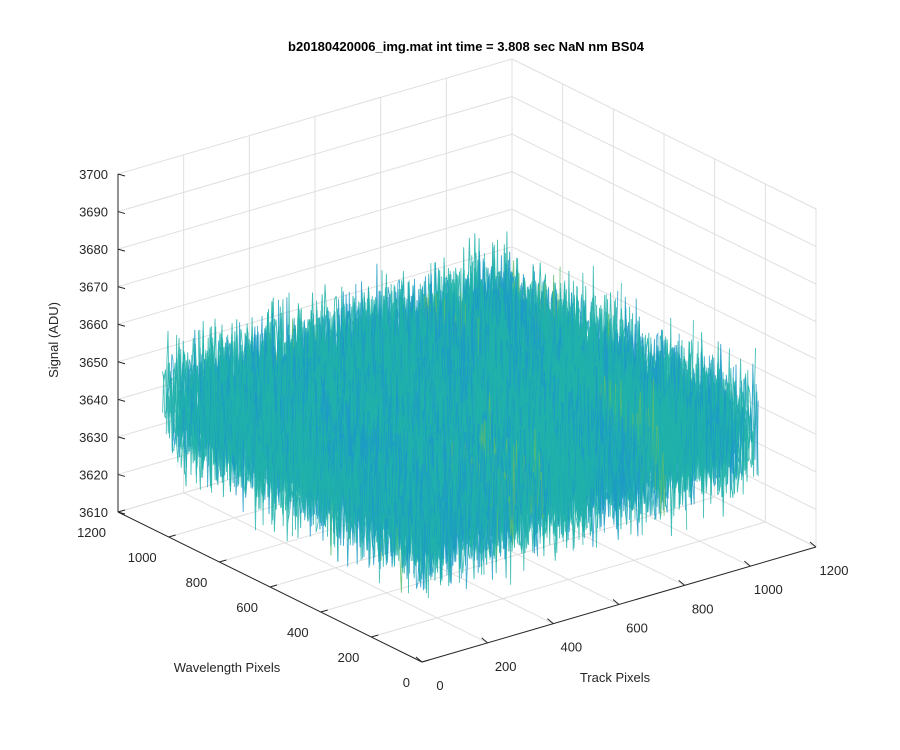 The height and width of the screenshot is (750, 900). What do you see at coordinates (93, 362) in the screenshot?
I see `z-tick-label-4: 3650` at bounding box center [93, 362].